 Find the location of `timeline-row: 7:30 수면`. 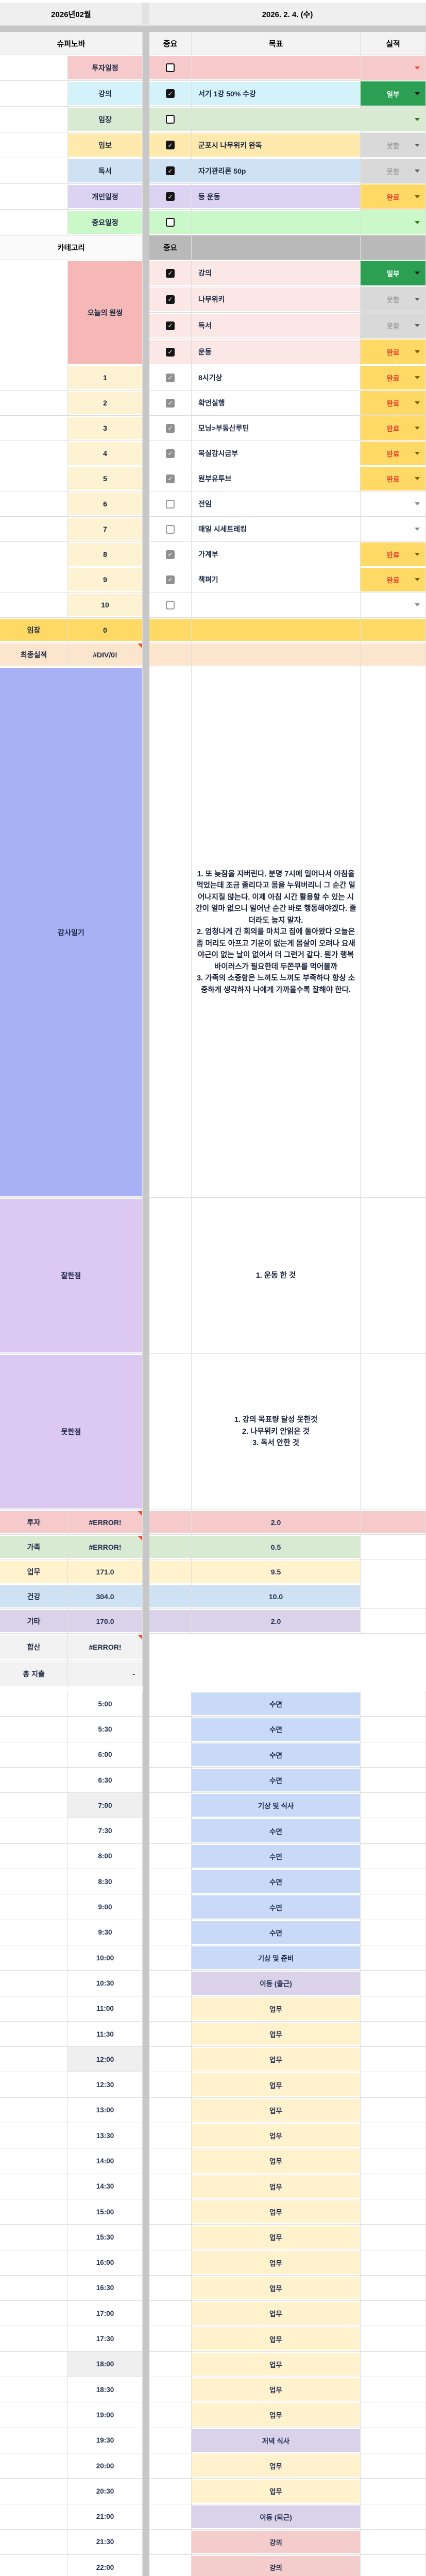

timeline-row: 7:30 수면 is located at coordinates (213, 1831).